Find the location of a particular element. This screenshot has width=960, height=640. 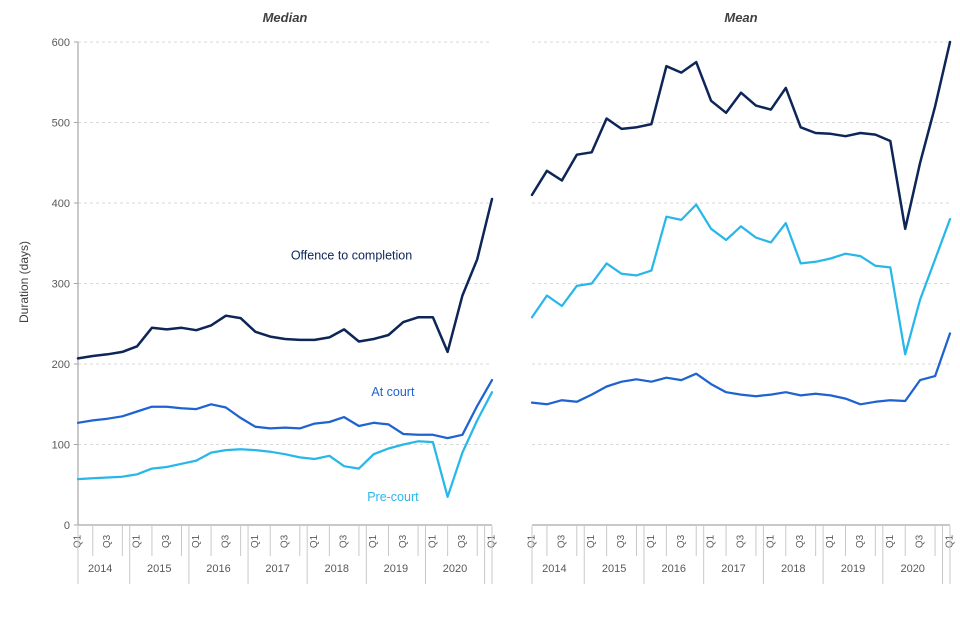

series-annotation-pre_court: Pre-court is located at coordinates (393, 497).